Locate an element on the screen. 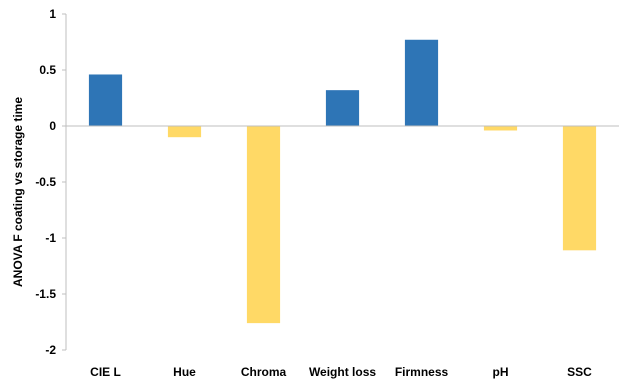  bar-hue is located at coordinates (184, 132).